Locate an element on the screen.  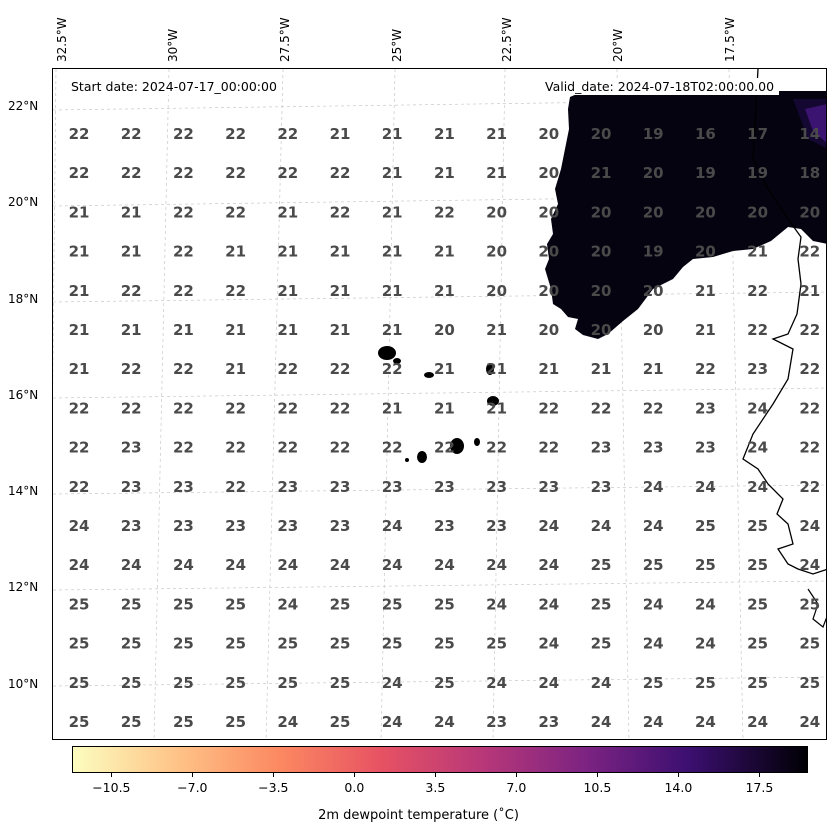
colorbar-tick-label: −7.0 is located at coordinates (192, 787).